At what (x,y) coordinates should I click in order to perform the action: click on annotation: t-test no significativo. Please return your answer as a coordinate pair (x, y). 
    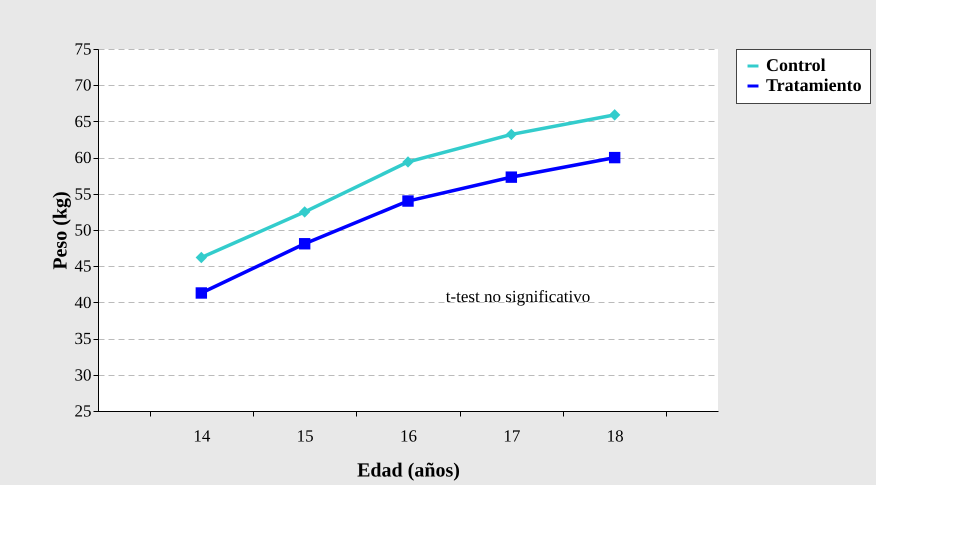
    Looking at the image, I should click on (518, 296).